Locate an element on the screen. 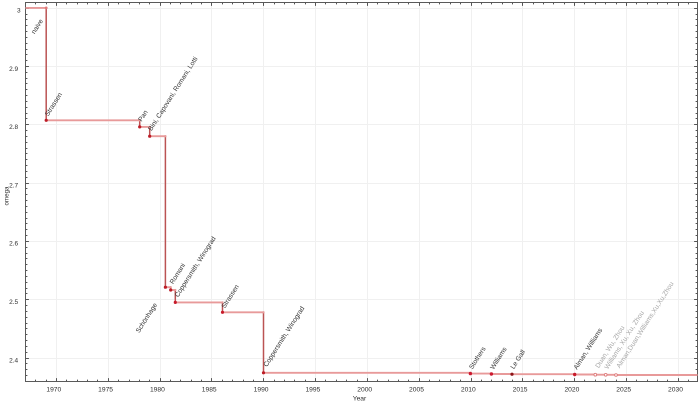 The width and height of the screenshot is (700, 402). svg-text: omega is located at coordinates (6, 195).